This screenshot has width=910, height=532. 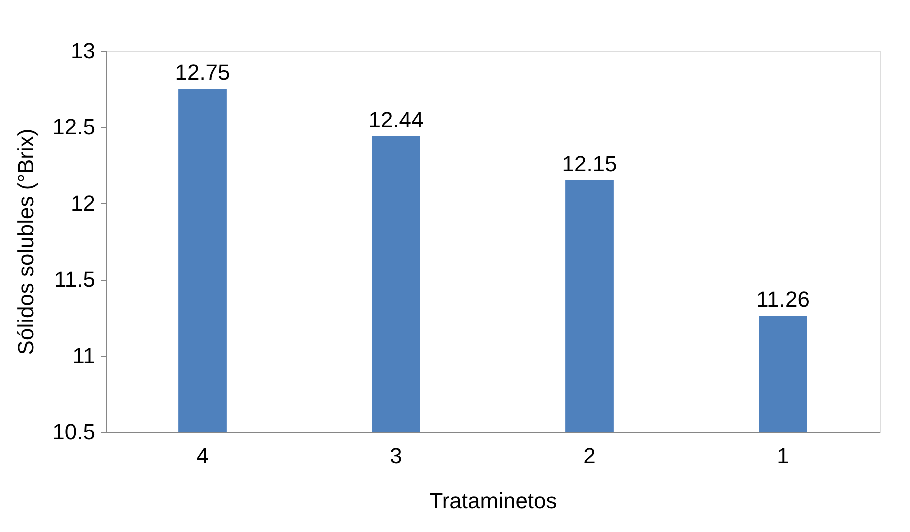 What do you see at coordinates (84, 355) in the screenshot?
I see `y-tick-label: 11` at bounding box center [84, 355].